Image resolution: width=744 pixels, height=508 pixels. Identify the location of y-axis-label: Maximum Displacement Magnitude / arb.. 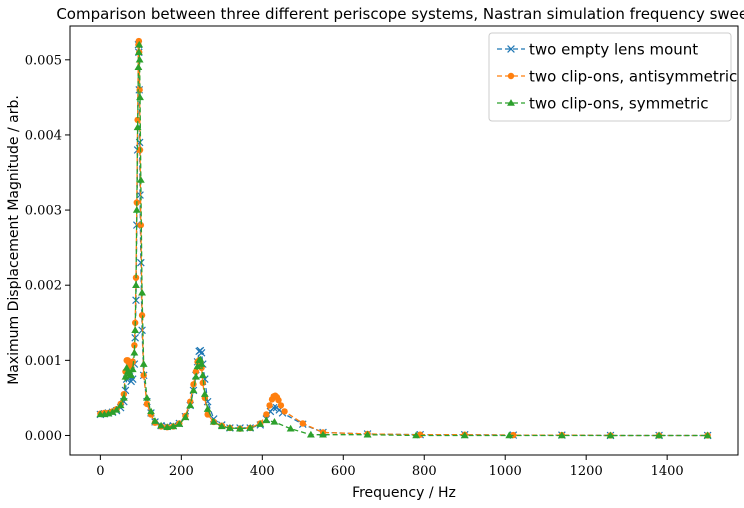
(14, 240).